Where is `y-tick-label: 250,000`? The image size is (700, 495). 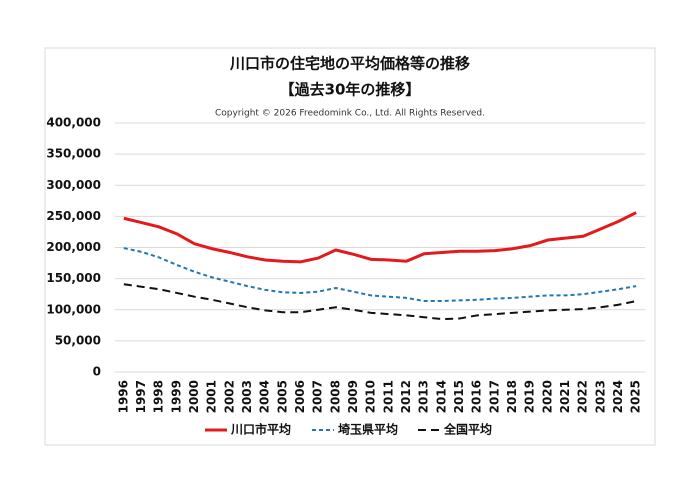 y-tick-label: 250,000 is located at coordinates (73, 216).